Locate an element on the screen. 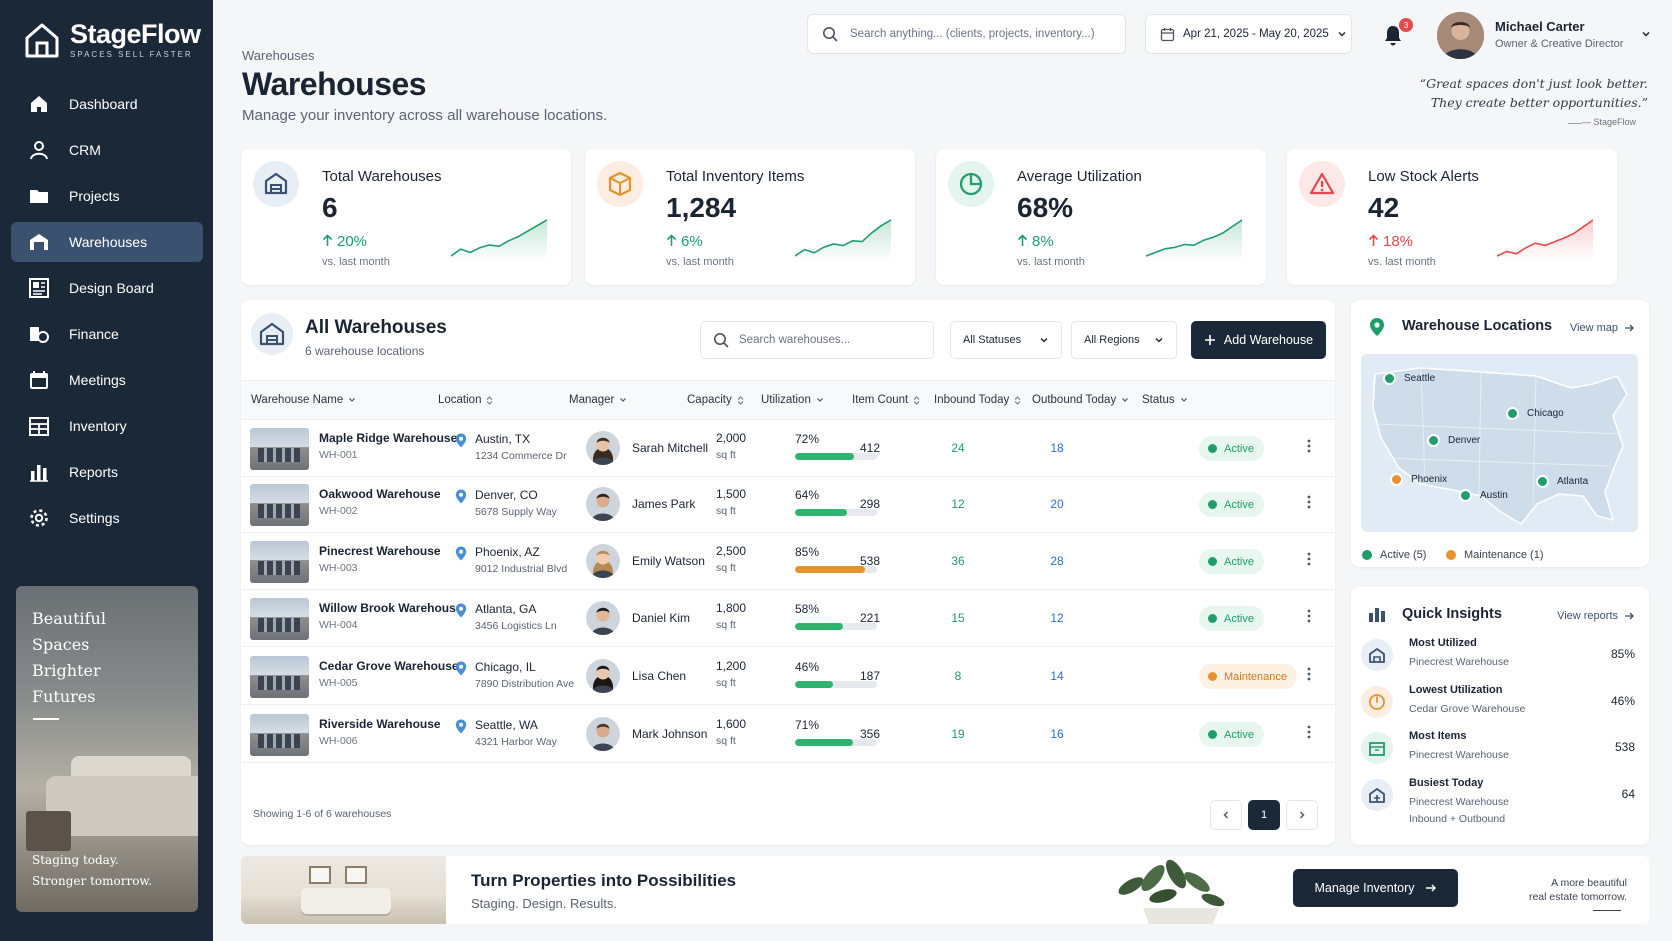 This screenshot has width=1672, height=941. chevron-left-icon is located at coordinates (1225, 815).